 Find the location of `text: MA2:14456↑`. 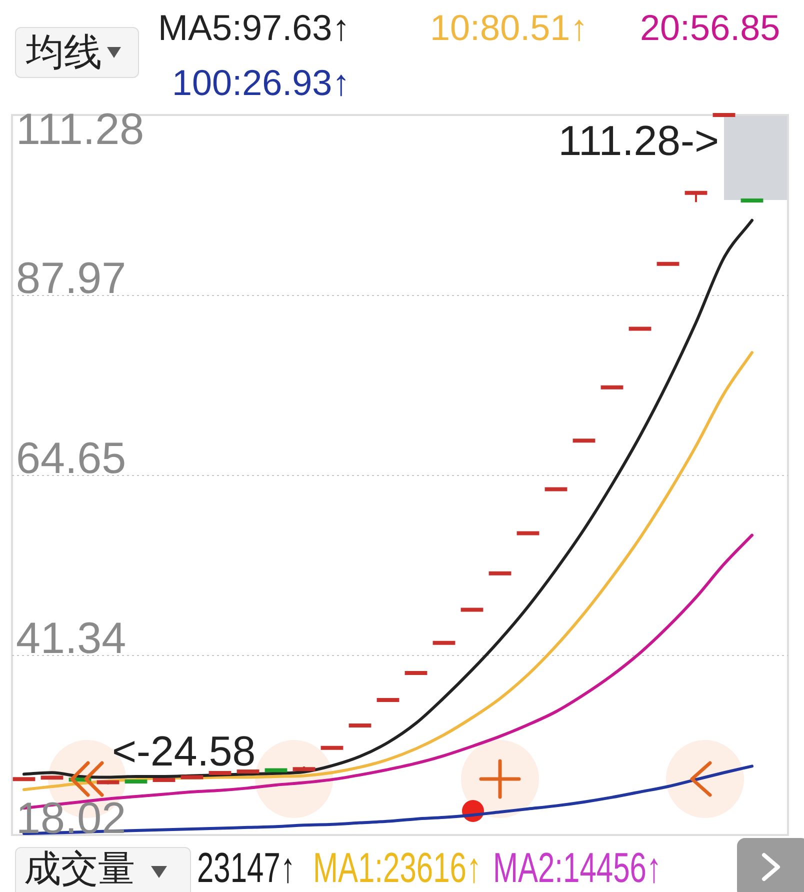

text: MA2:14456↑ is located at coordinates (577, 869).